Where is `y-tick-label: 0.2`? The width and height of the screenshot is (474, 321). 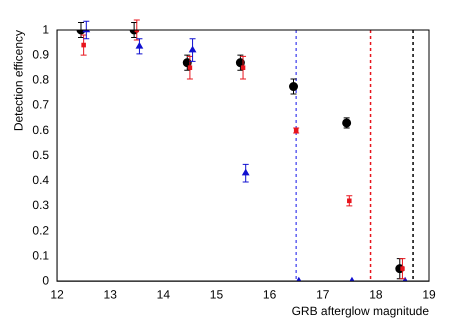
y-tick-label: 0.2 is located at coordinates (41, 230).